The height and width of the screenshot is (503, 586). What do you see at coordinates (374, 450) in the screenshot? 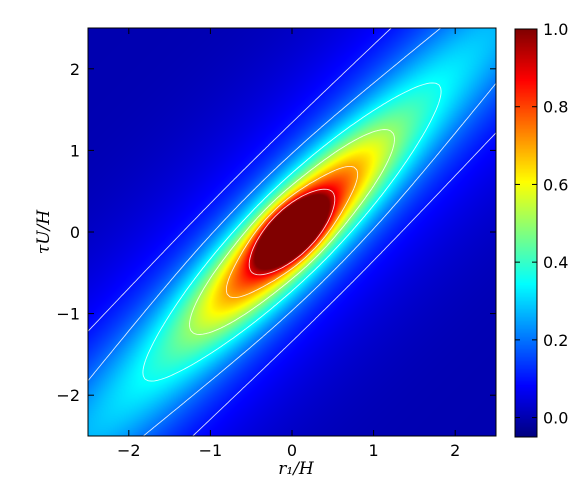
I see `x-tick-label: 1` at bounding box center [374, 450].